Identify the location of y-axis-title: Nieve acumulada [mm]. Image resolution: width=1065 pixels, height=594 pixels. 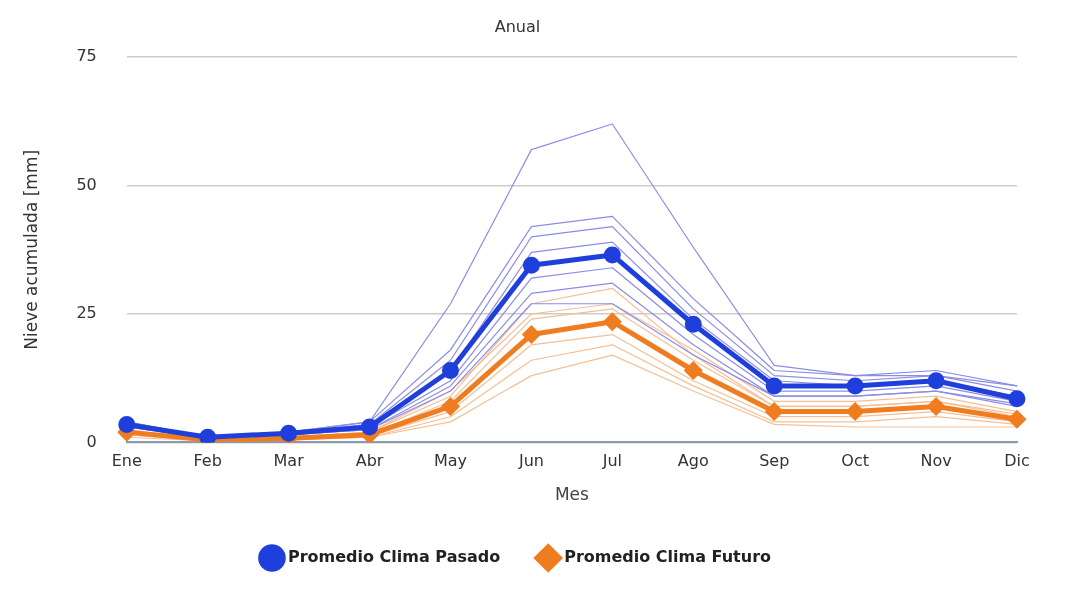
(30, 249).